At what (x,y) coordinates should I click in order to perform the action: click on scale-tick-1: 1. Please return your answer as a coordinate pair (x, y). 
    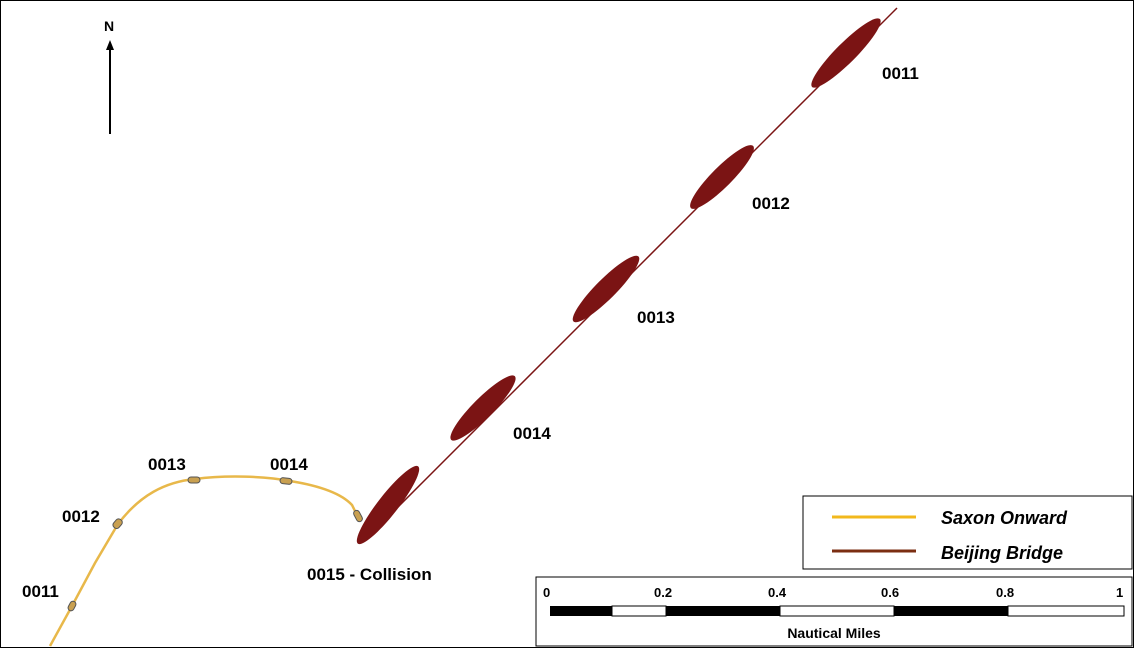
    Looking at the image, I should click on (1119, 592).